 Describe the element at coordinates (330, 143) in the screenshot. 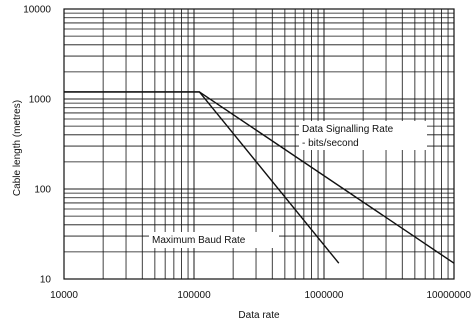

I see `annotation-signalling-line2: - bits/second` at that location.